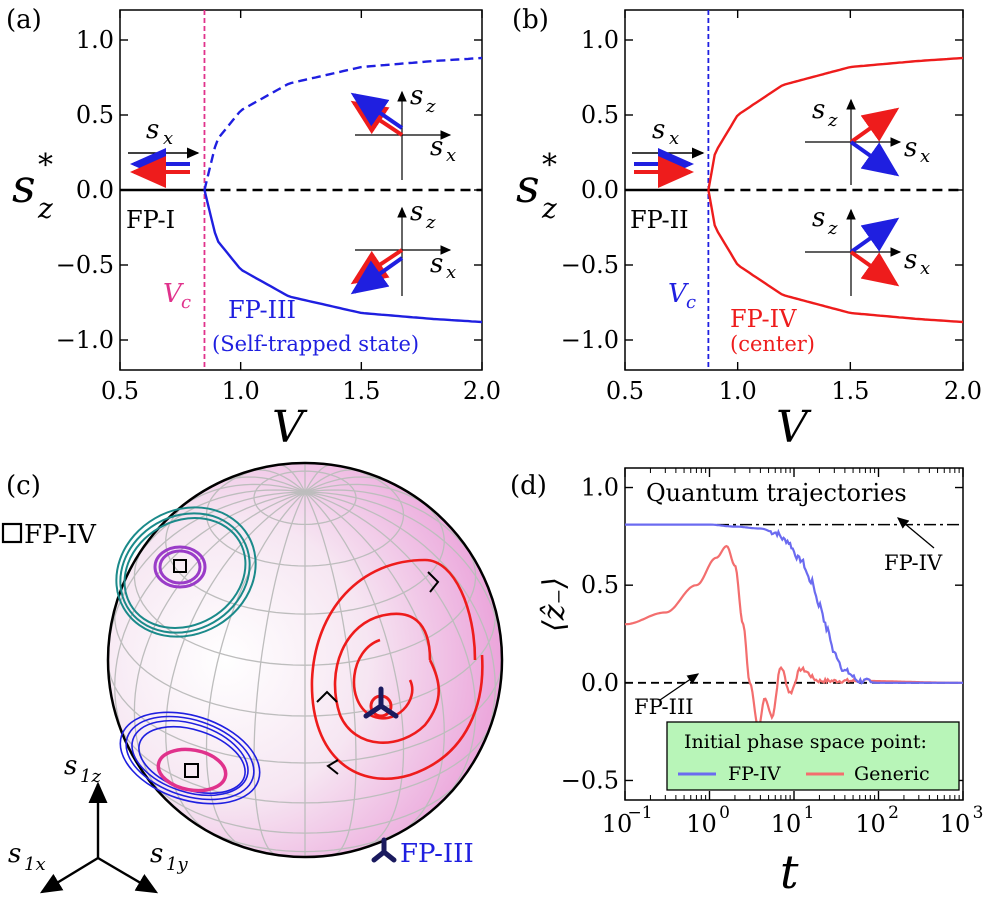 This screenshot has width=996, height=897. I want to click on a-xtick-label: 1.0, so click(241, 391).